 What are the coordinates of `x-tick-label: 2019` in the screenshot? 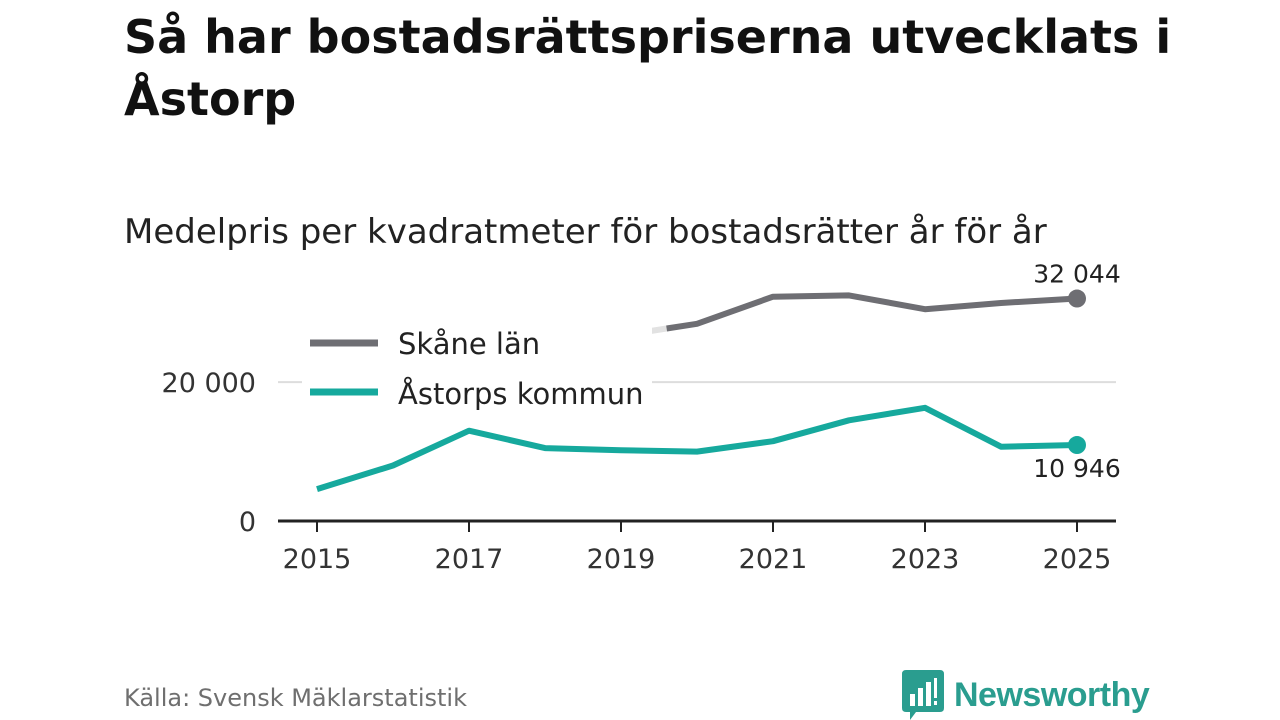 It's located at (621, 559).